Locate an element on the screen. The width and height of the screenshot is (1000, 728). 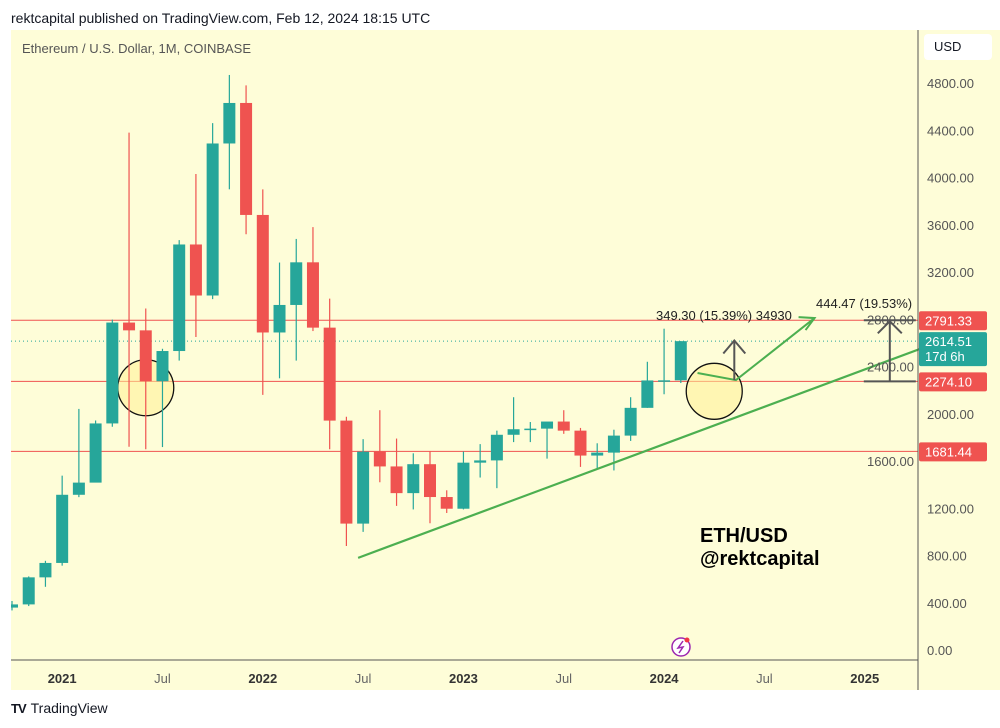
brand-label: TradingView is located at coordinates (69, 708).